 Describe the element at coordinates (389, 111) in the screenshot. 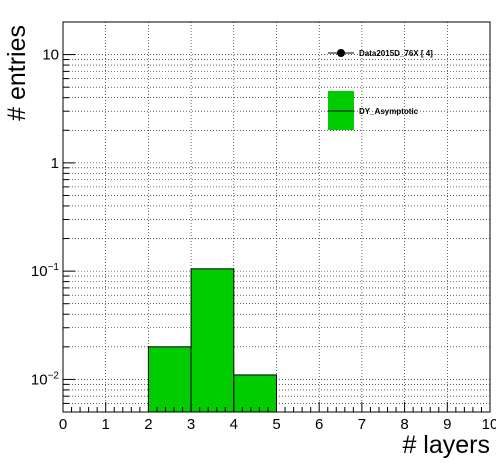

I see `legend-label-mc: DY_Asymptotic` at that location.